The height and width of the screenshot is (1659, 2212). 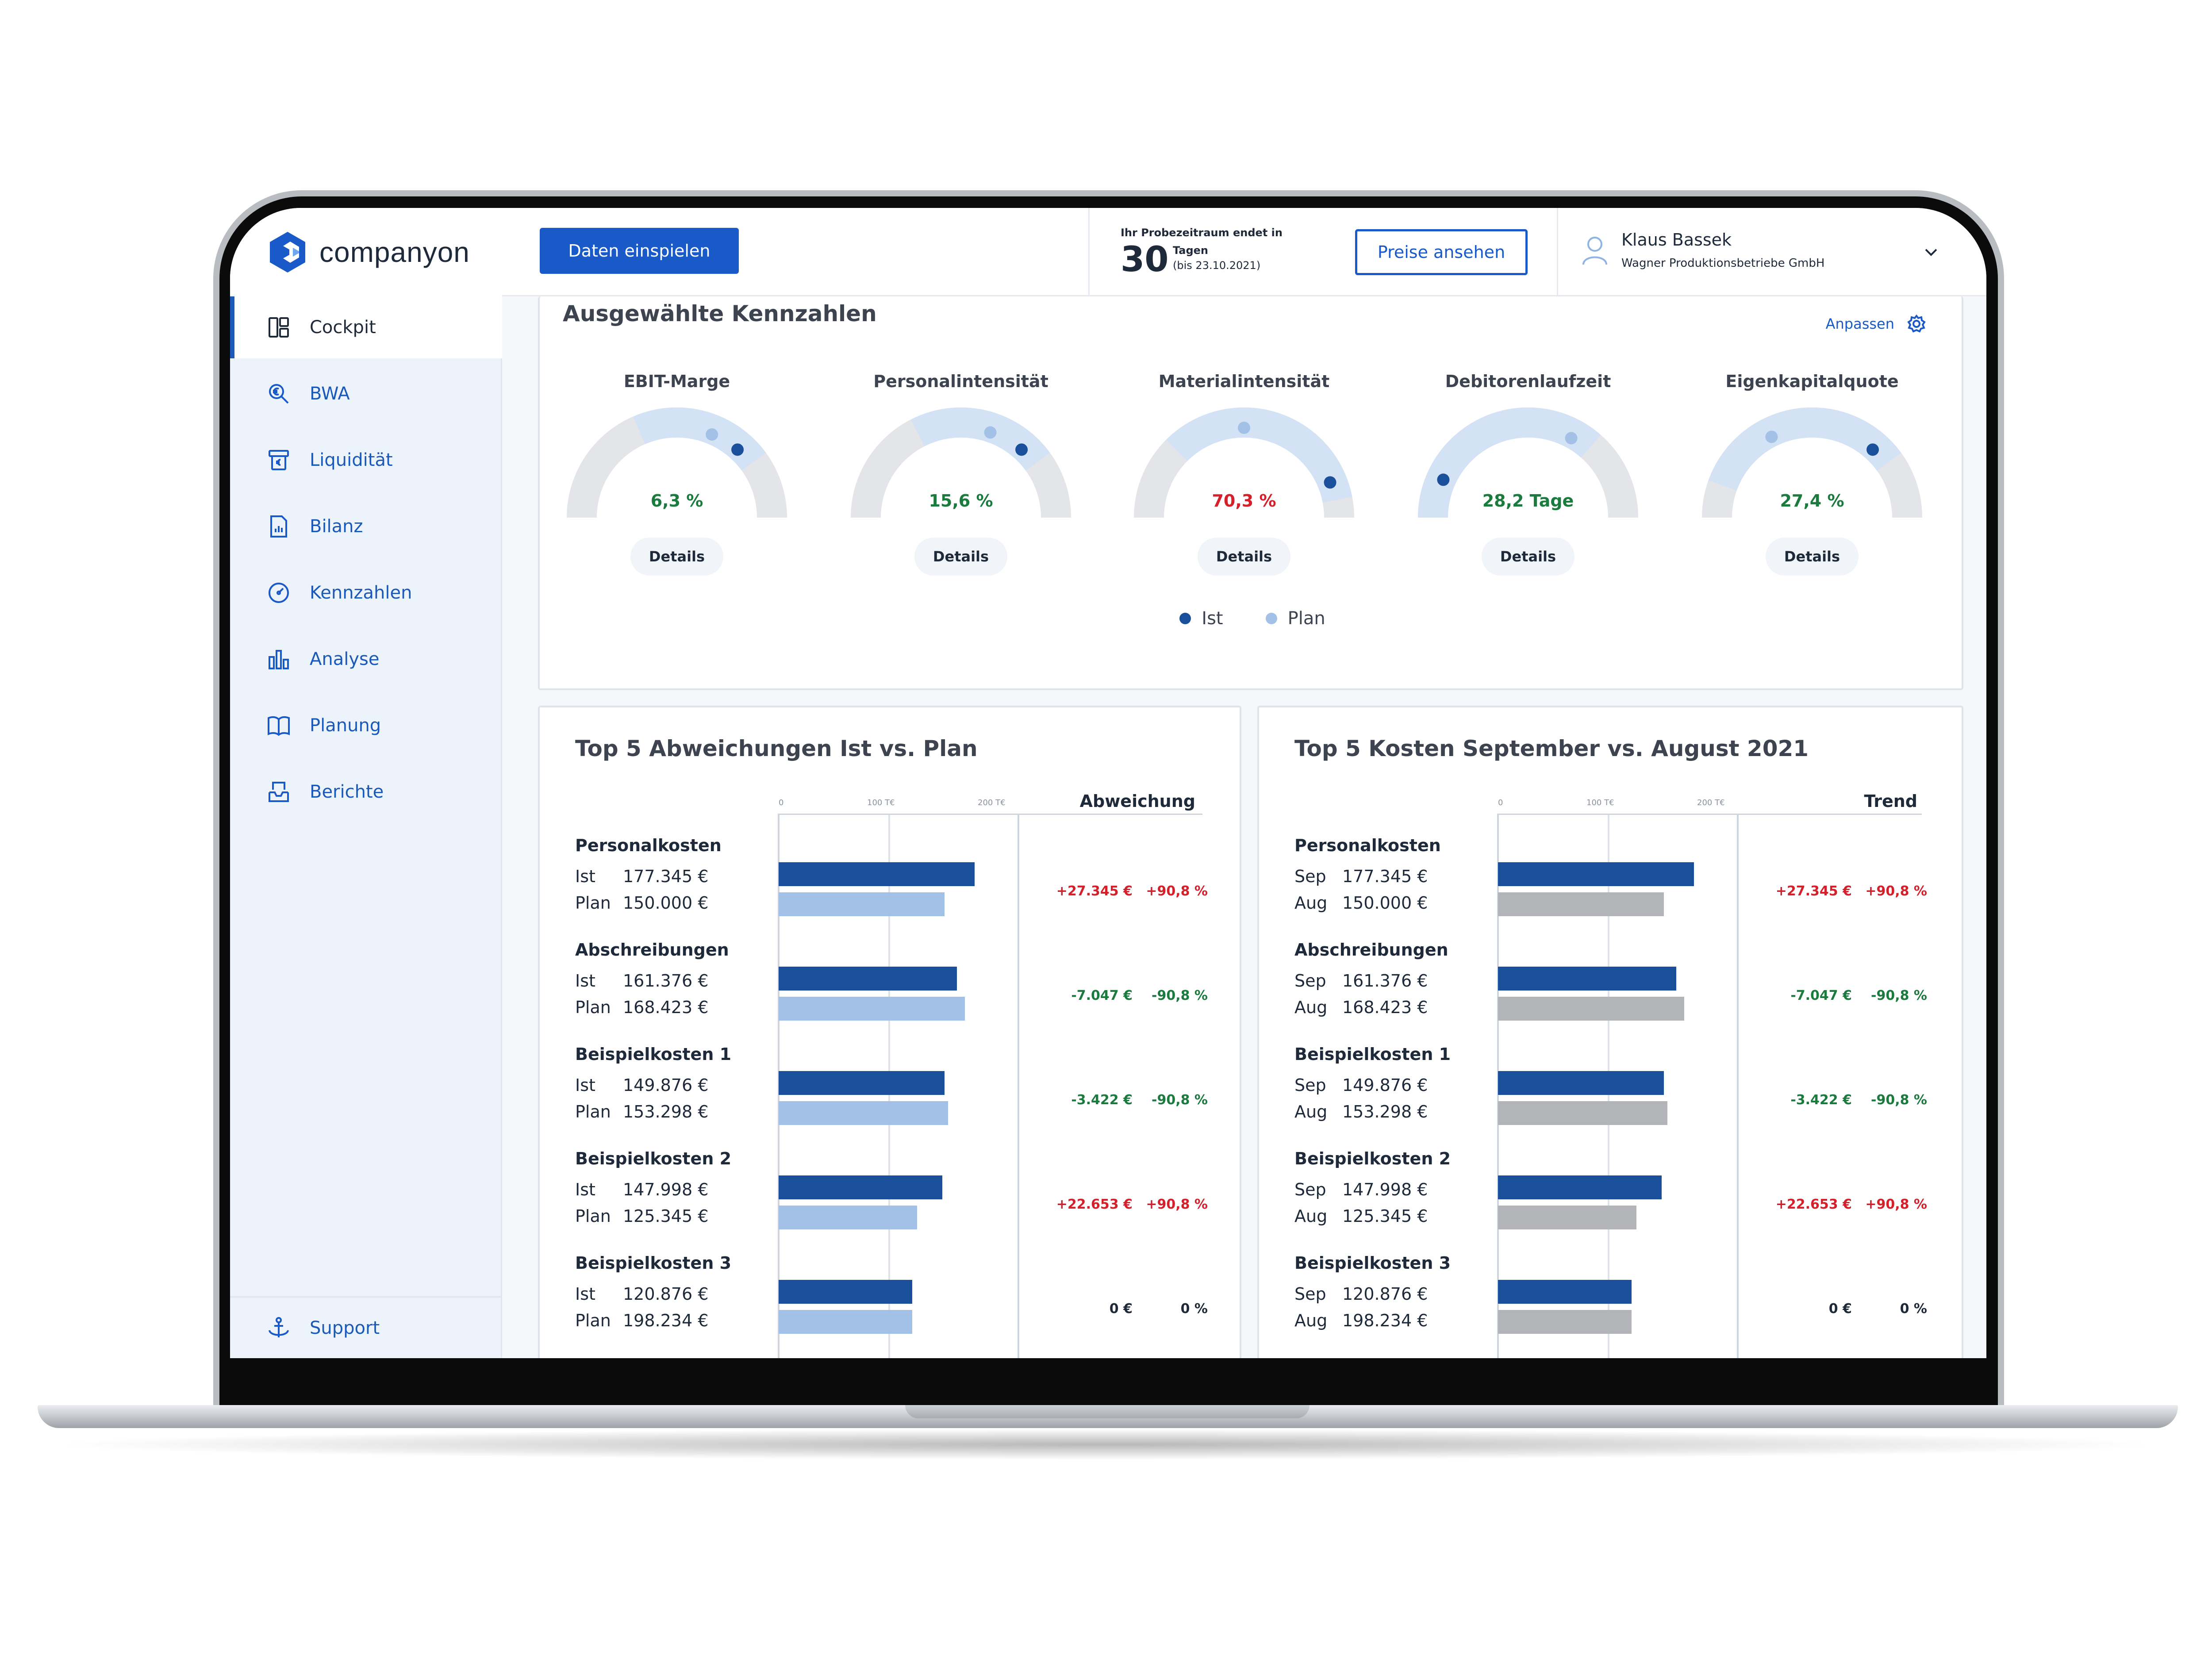 I want to click on kpi-label: Materialintensität, so click(x=1244, y=382).